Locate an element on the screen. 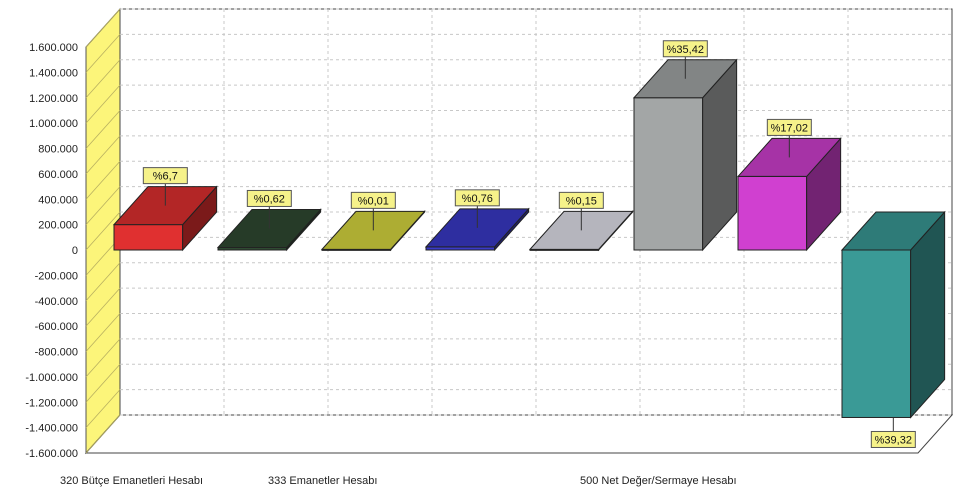  data-label-text: %0,15 is located at coordinates (581, 201).